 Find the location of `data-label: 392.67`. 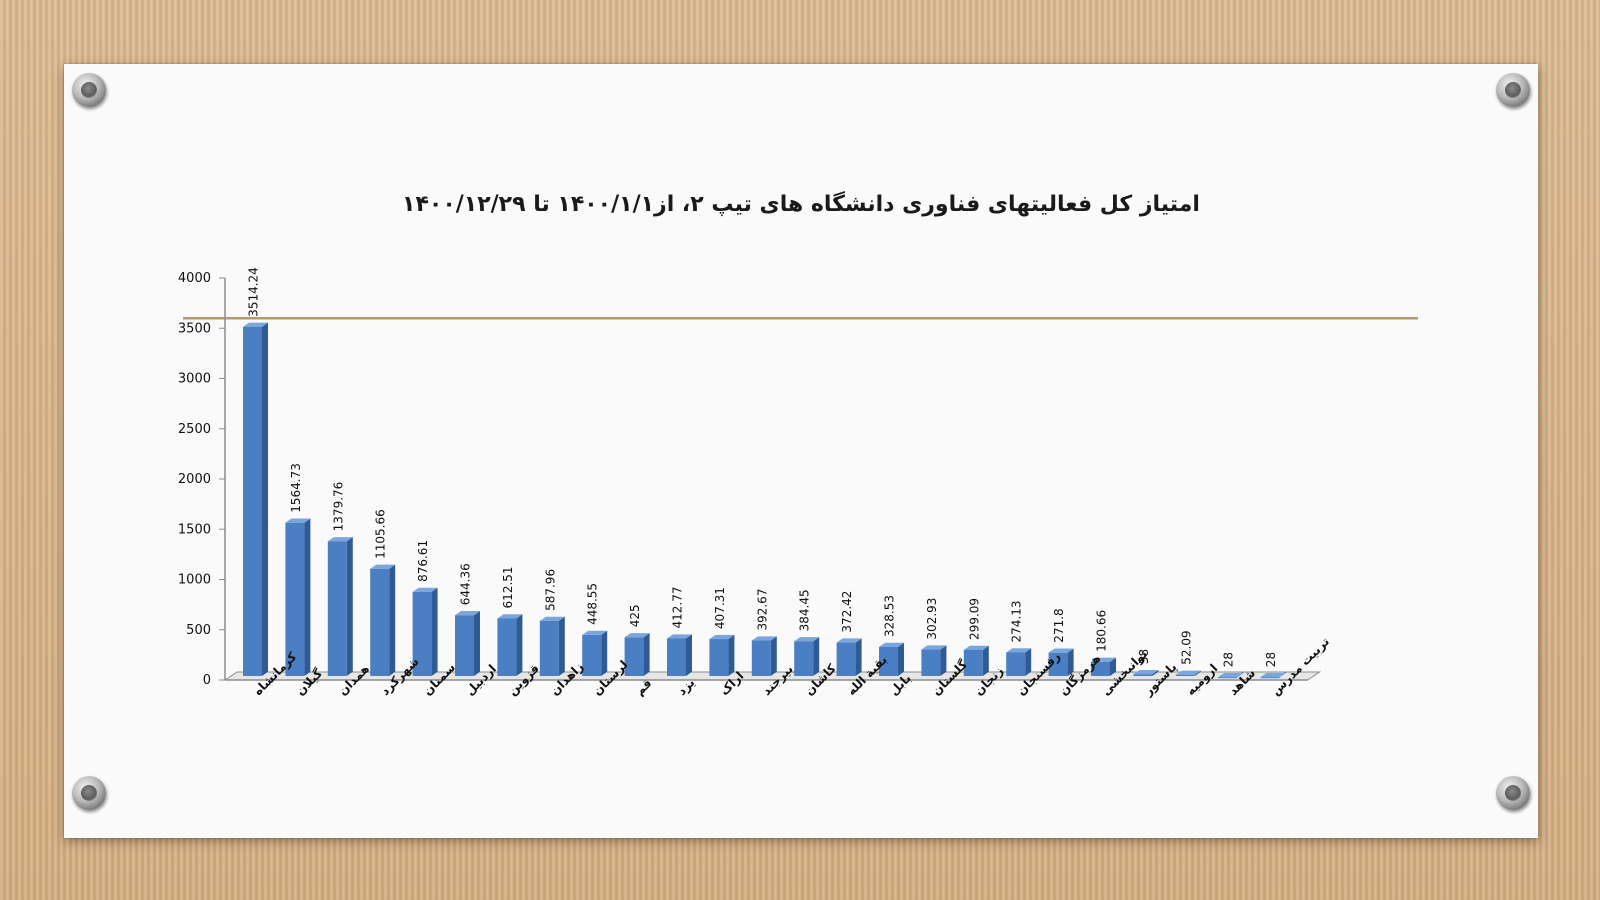

data-label: 392.67 is located at coordinates (762, 610).